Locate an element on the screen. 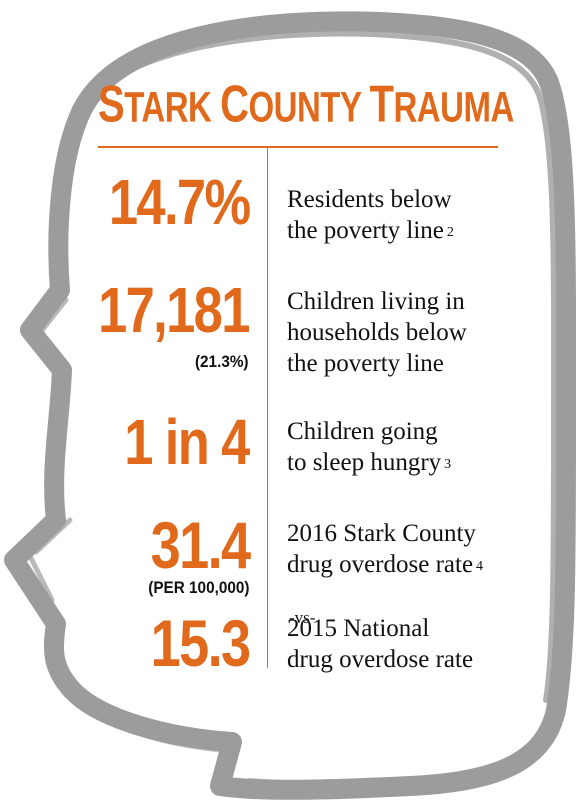 This screenshot has height=800, width=583. desc-line: Residents below is located at coordinates (369, 199).